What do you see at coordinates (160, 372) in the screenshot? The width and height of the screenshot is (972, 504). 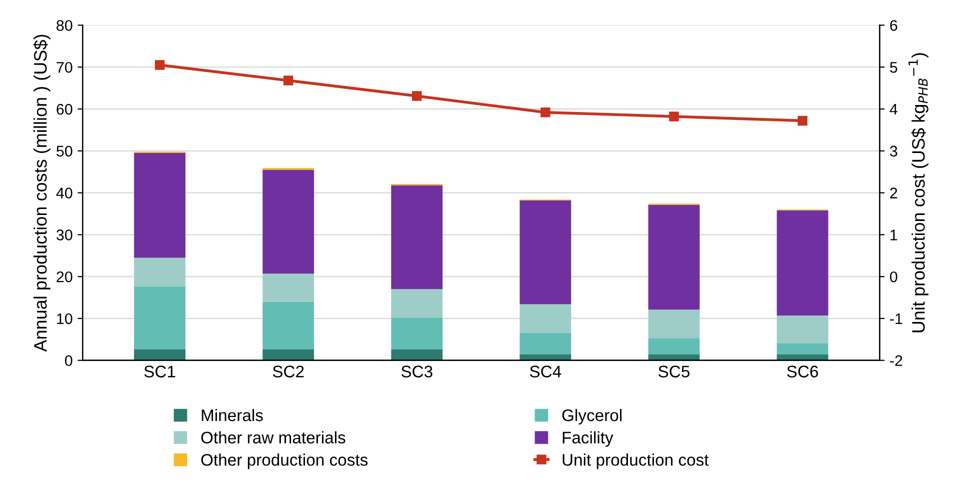 I see `x-tick-label: SC1` at bounding box center [160, 372].